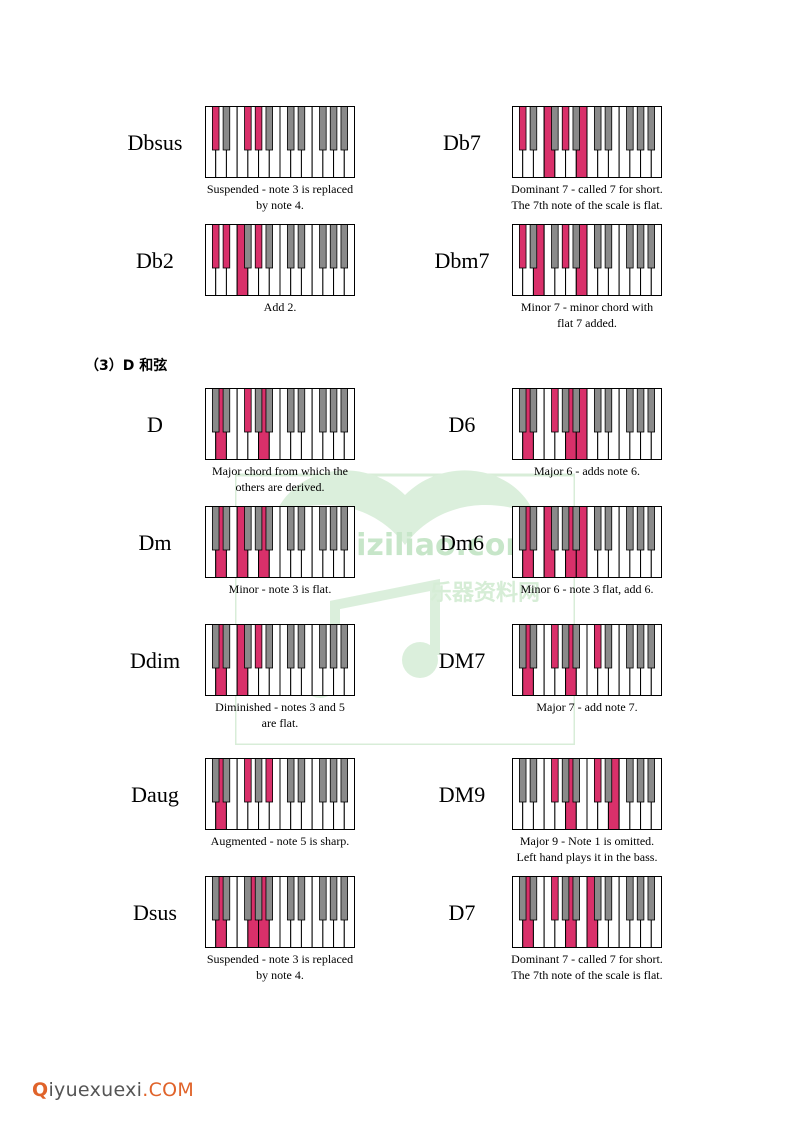  I want to click on chord-name: D, so click(155, 424).